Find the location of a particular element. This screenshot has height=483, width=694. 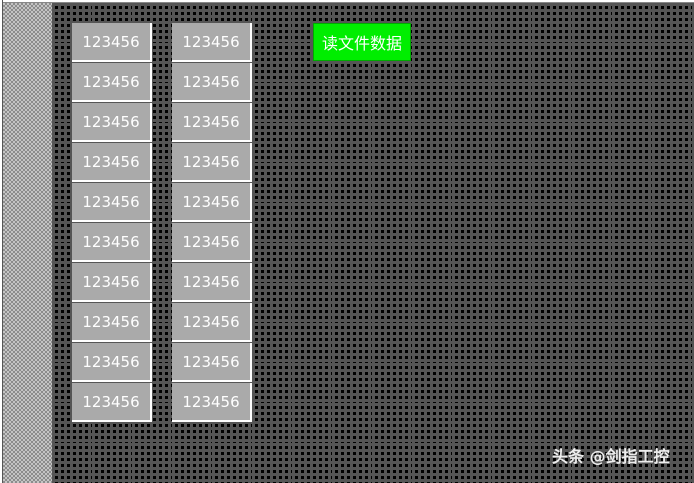

watermark: 头条 @剑指工控 is located at coordinates (611, 456).